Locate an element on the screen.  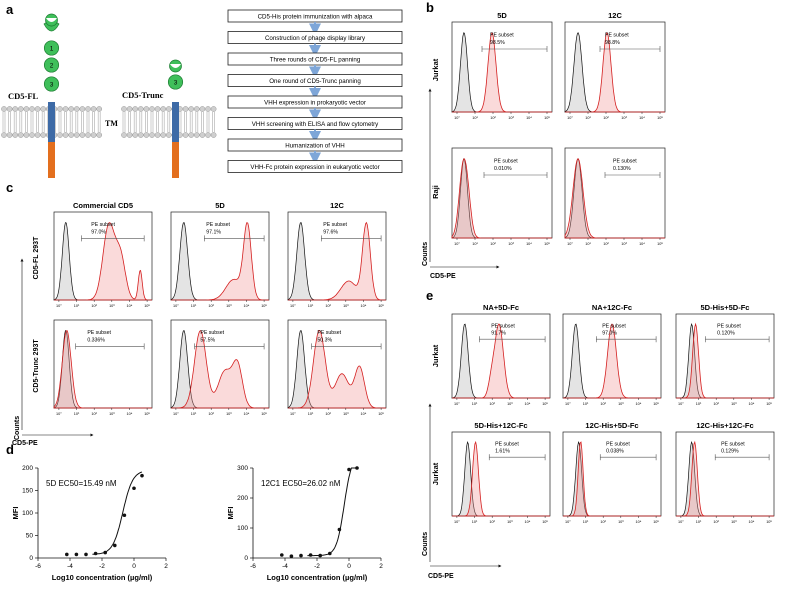
cd5-fl-label: CD5-FL is located at coordinates (23, 96).